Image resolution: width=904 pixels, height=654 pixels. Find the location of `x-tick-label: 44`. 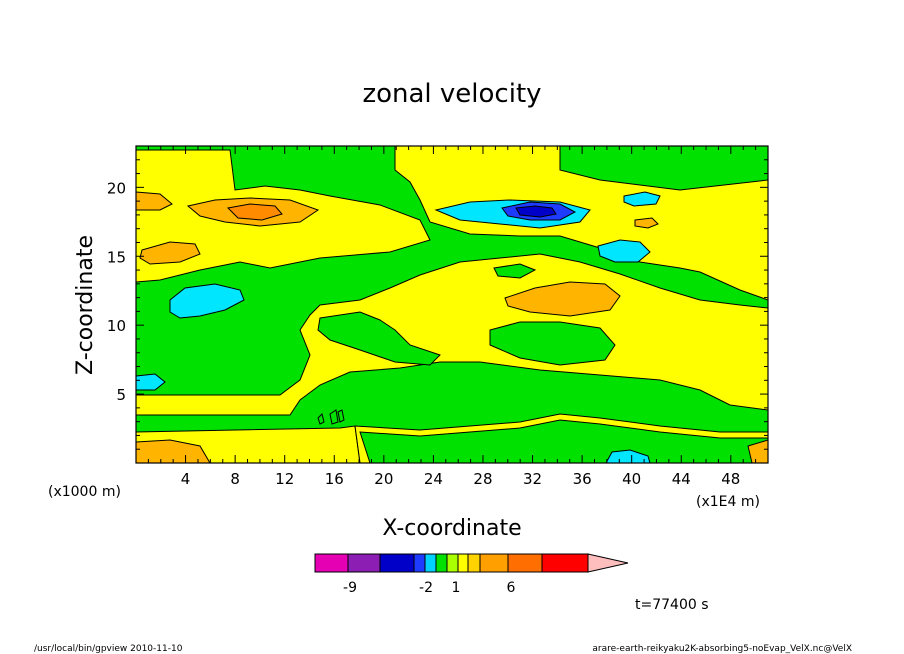

x-tick-label: 44 is located at coordinates (681, 479).